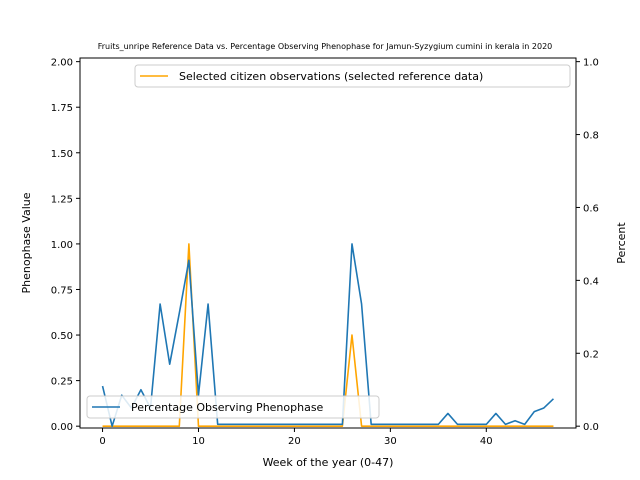 The height and width of the screenshot is (480, 640). I want to click on legend-label-1: Percentage Observing Phenophase, so click(227, 407).